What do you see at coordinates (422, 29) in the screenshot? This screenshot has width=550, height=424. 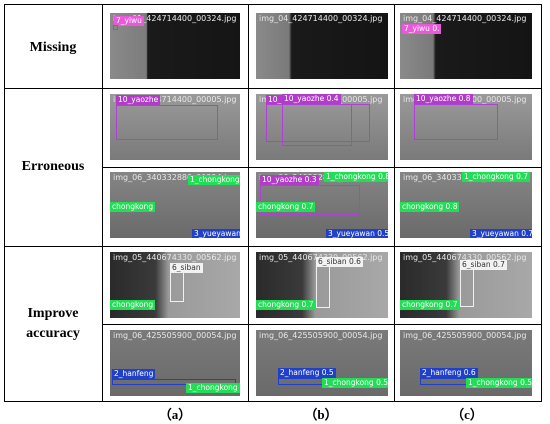 I see `detection-label: 7_yiwu 0.` at bounding box center [422, 29].